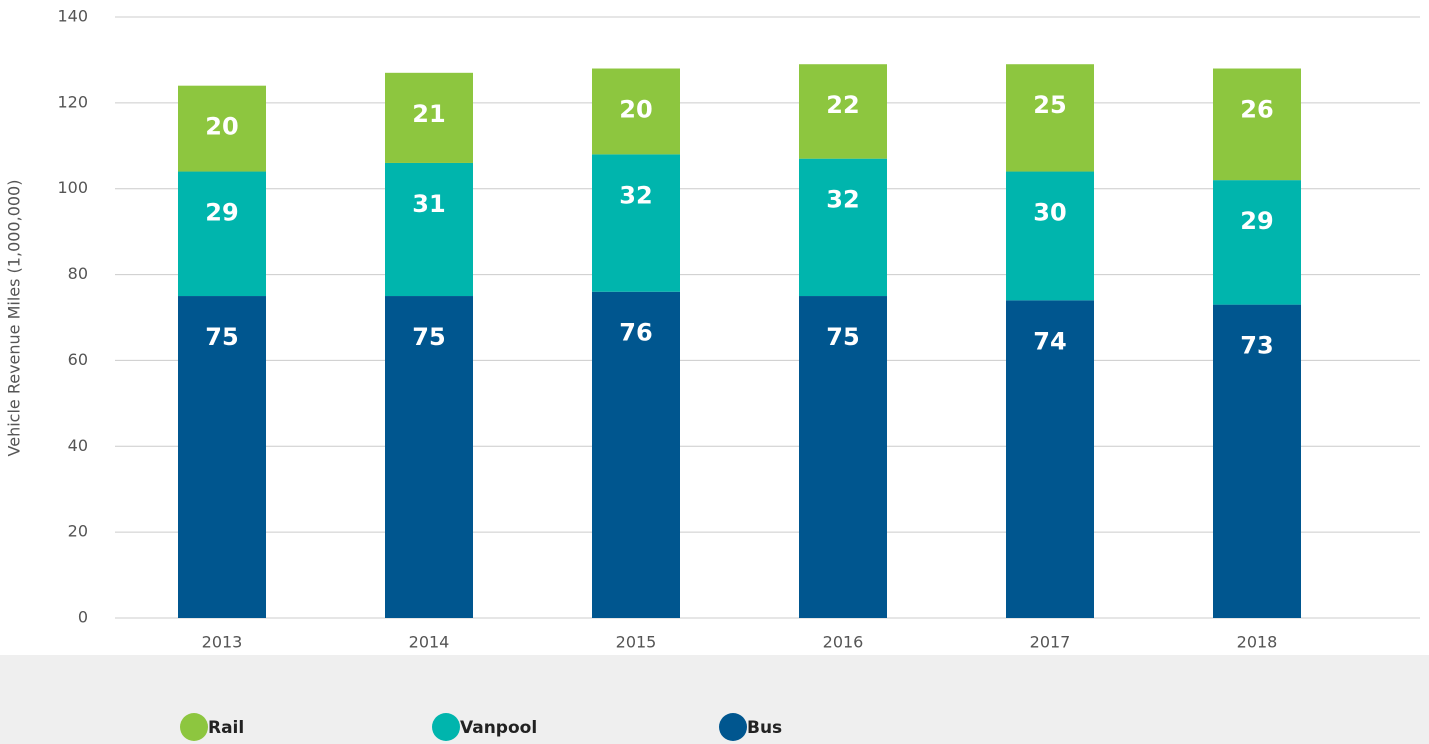 This screenshot has height=744, width=1429. I want to click on legend-label: Rail, so click(226, 728).